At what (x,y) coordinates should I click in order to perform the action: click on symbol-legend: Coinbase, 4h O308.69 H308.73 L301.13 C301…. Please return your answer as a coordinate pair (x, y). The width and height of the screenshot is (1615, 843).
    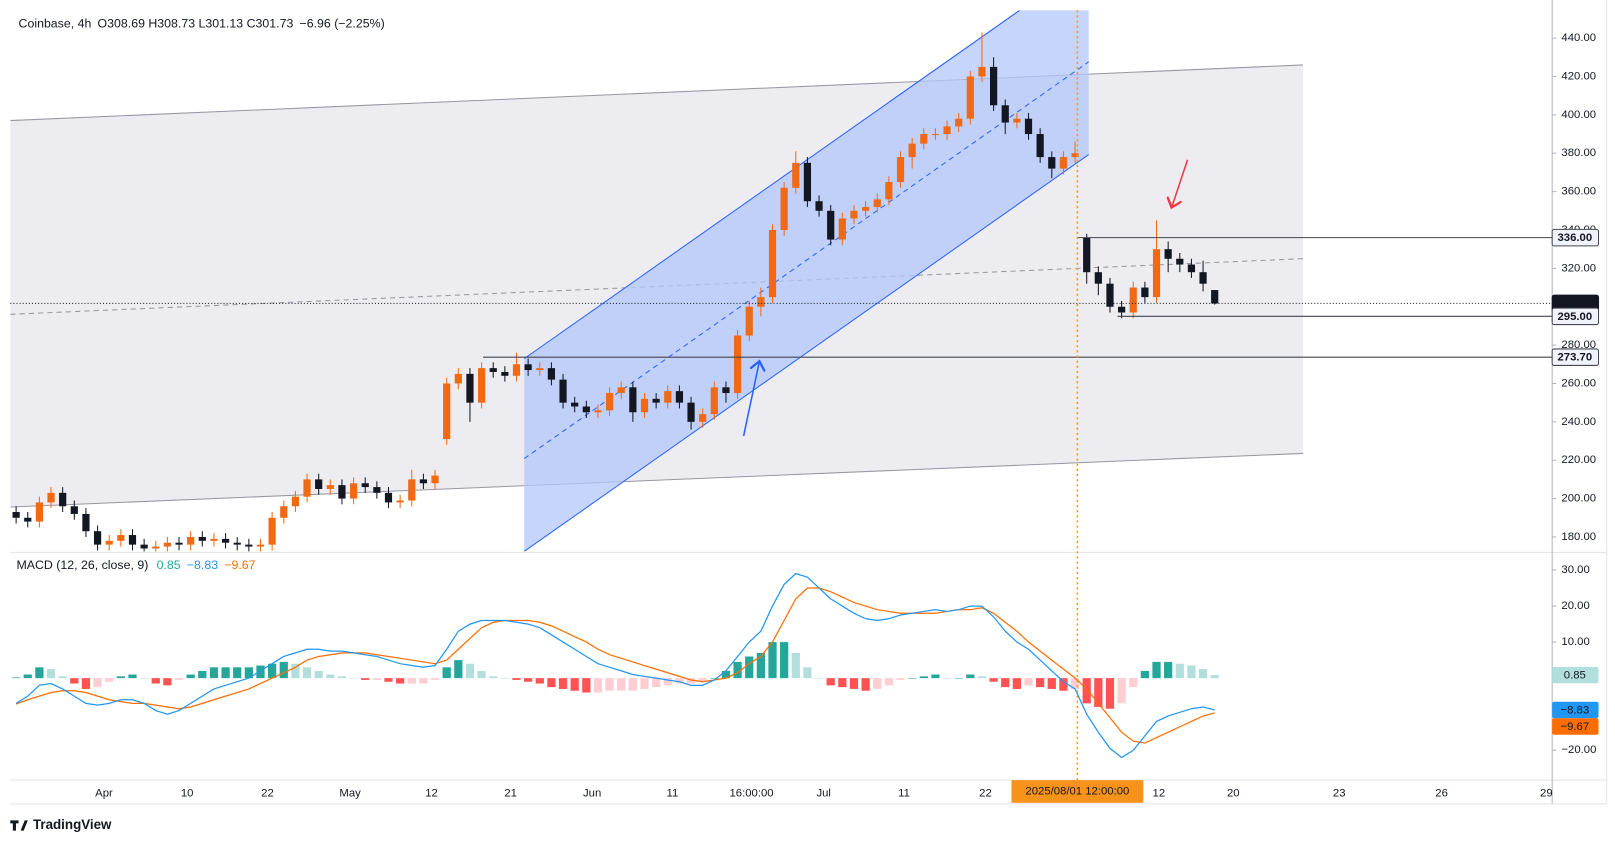
    Looking at the image, I should click on (202, 24).